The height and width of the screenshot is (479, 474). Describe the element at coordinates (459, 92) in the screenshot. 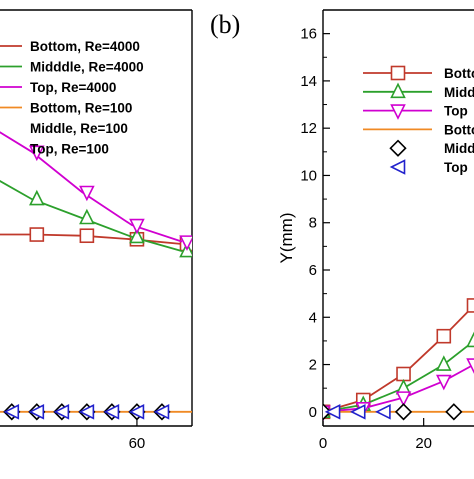

I see `legend-b-midddle-re-4000-label: Midd` at that location.